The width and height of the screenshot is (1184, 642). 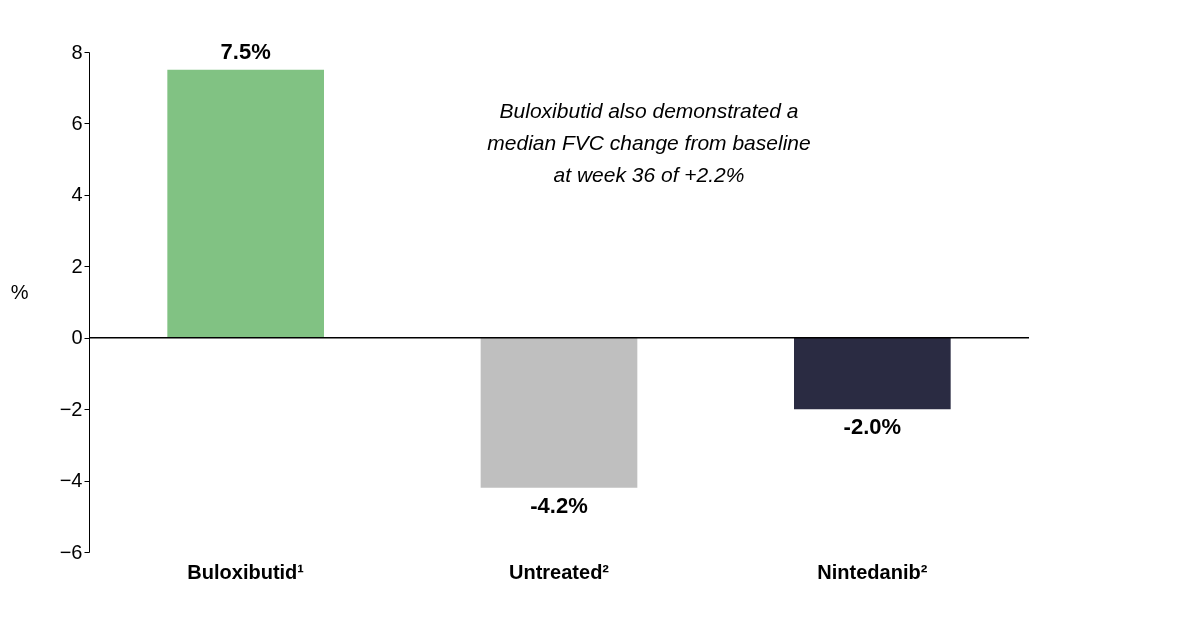 I want to click on y-tick-label: −2, so click(x=71, y=408).